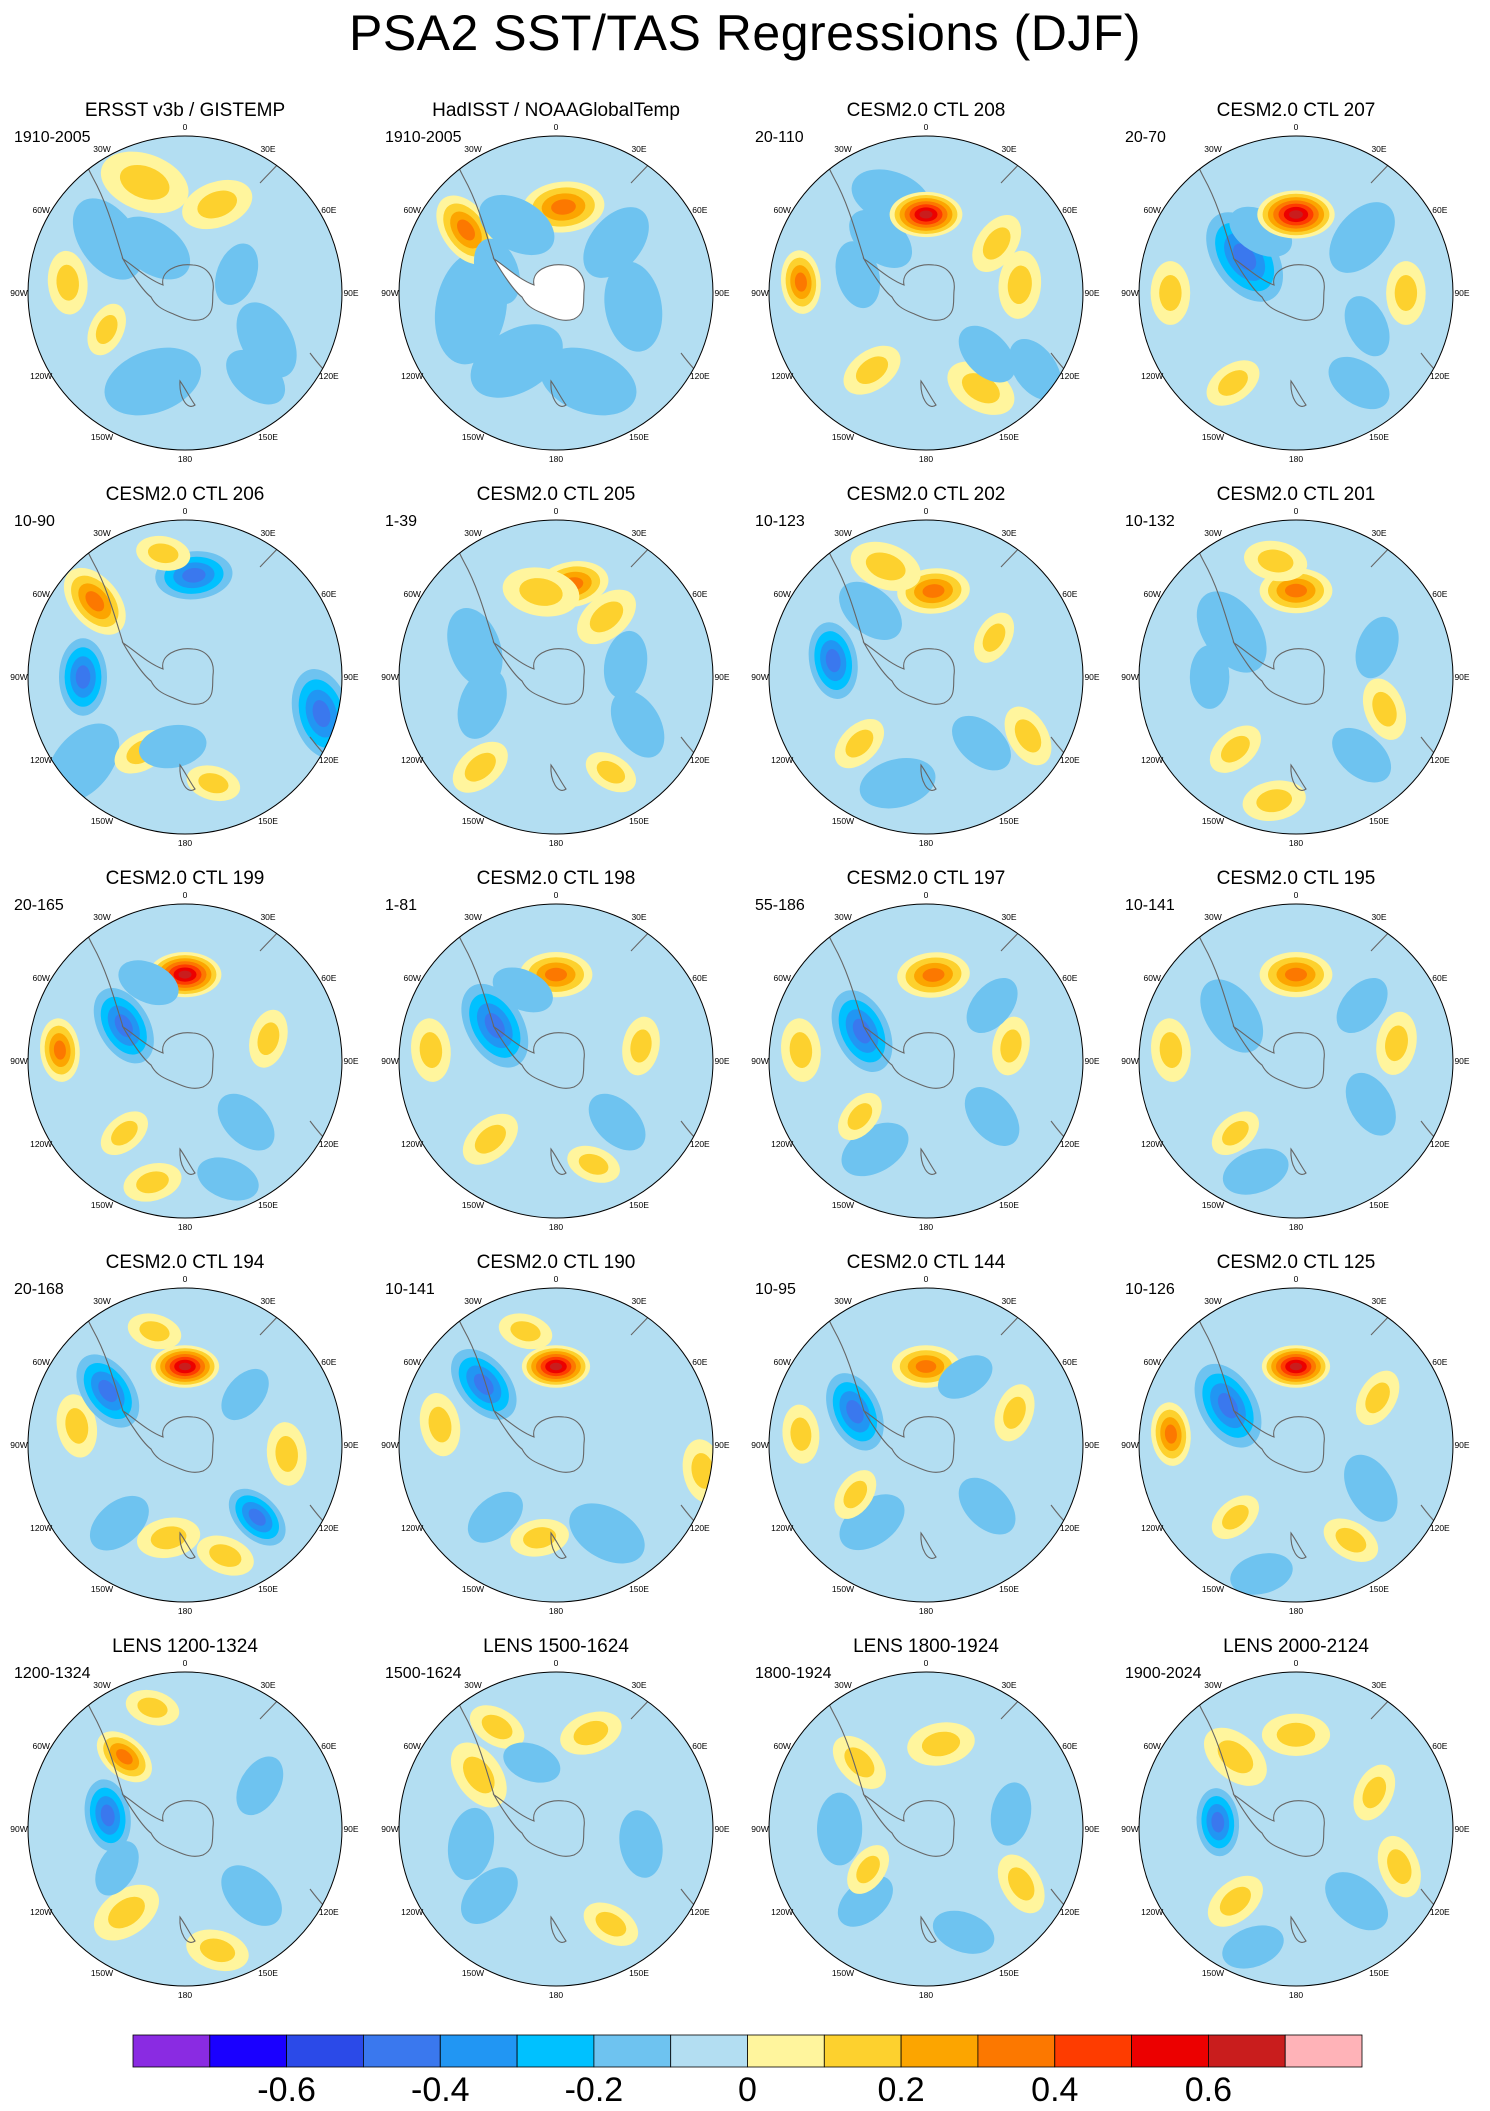 Image resolution: width=1490 pixels, height=2111 pixels. Describe the element at coordinates (401, 521) in the screenshot. I see `panel-period: 1-39` at that location.